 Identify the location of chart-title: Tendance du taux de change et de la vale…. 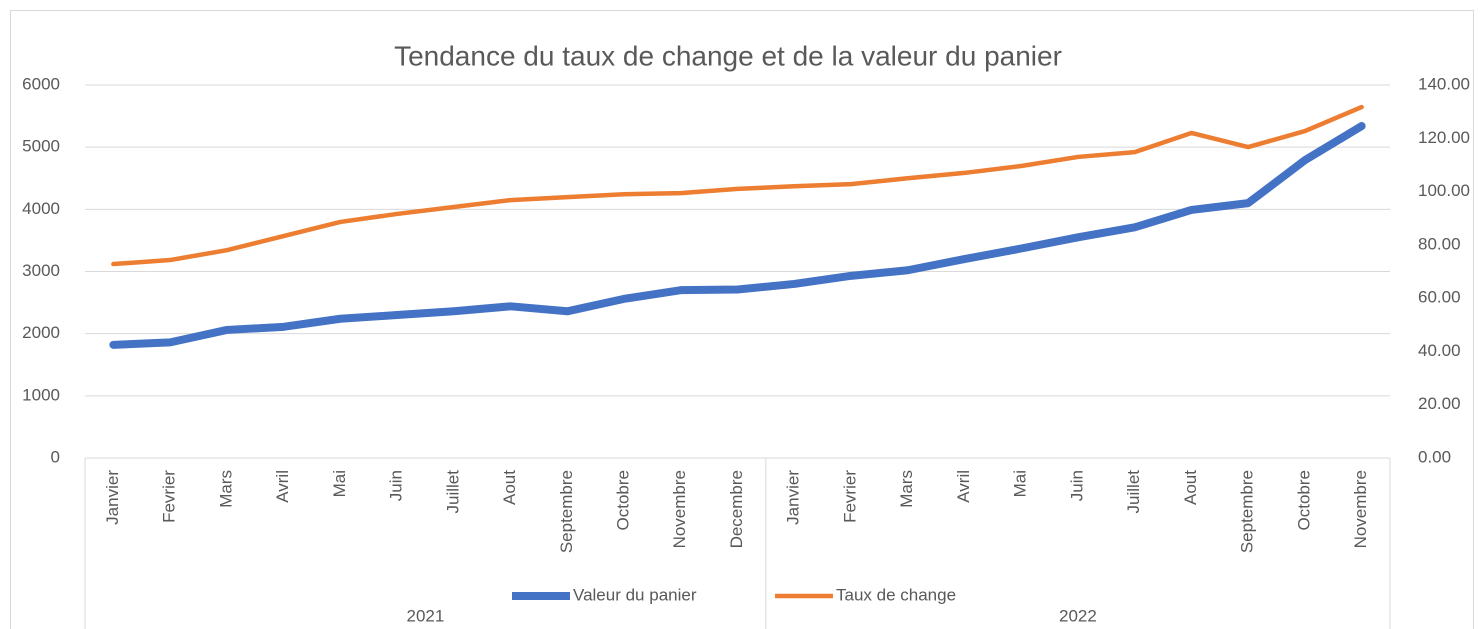
(728, 55).